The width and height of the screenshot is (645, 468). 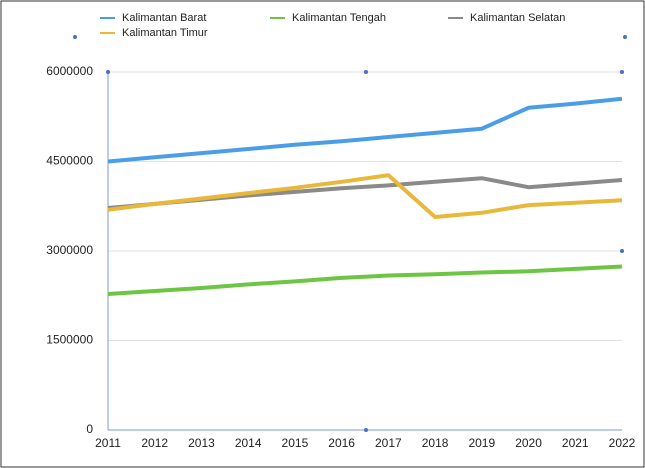 I want to click on x-tick-label: 2013, so click(x=201, y=443).